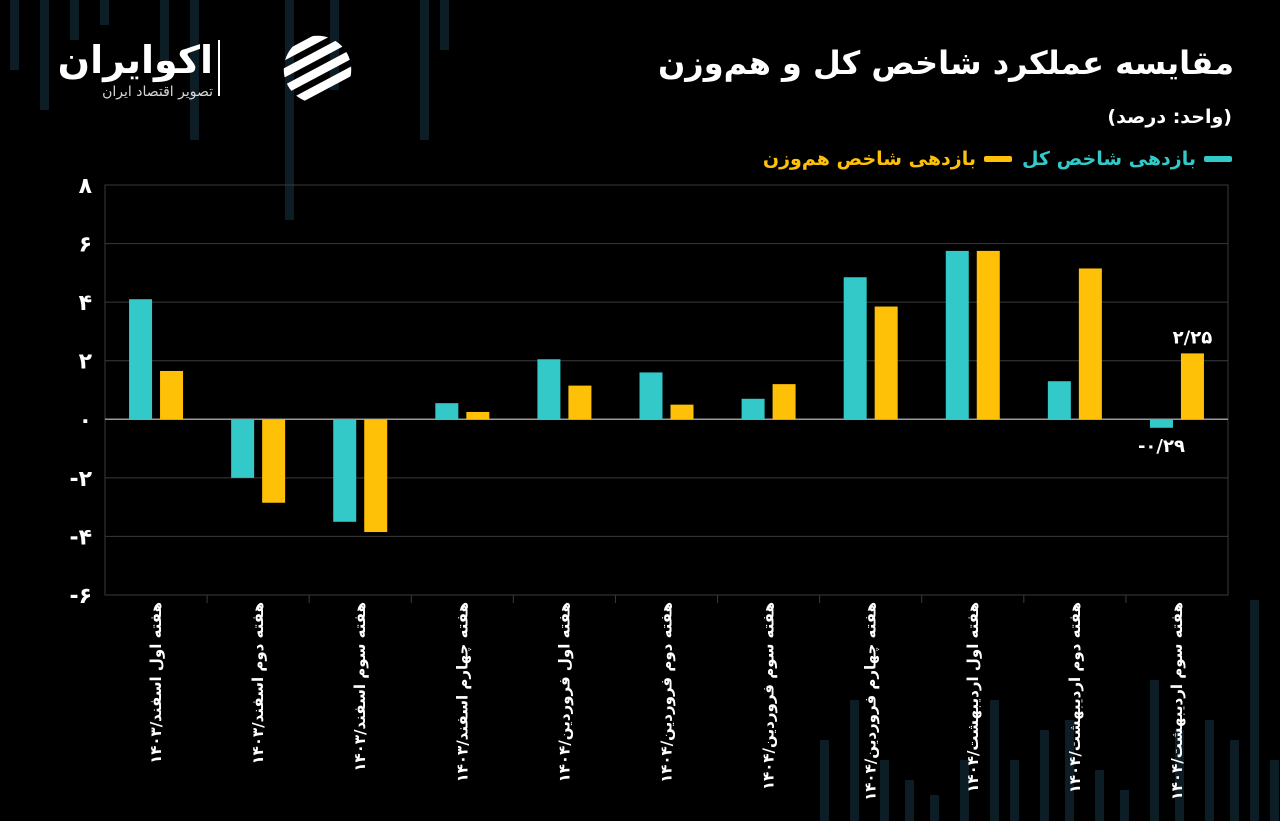 The height and width of the screenshot is (821, 1280). What do you see at coordinates (769, 696) in the screenshot?
I see `x-category-label: هفته سوم فروردین/۱۴۰۴` at bounding box center [769, 696].